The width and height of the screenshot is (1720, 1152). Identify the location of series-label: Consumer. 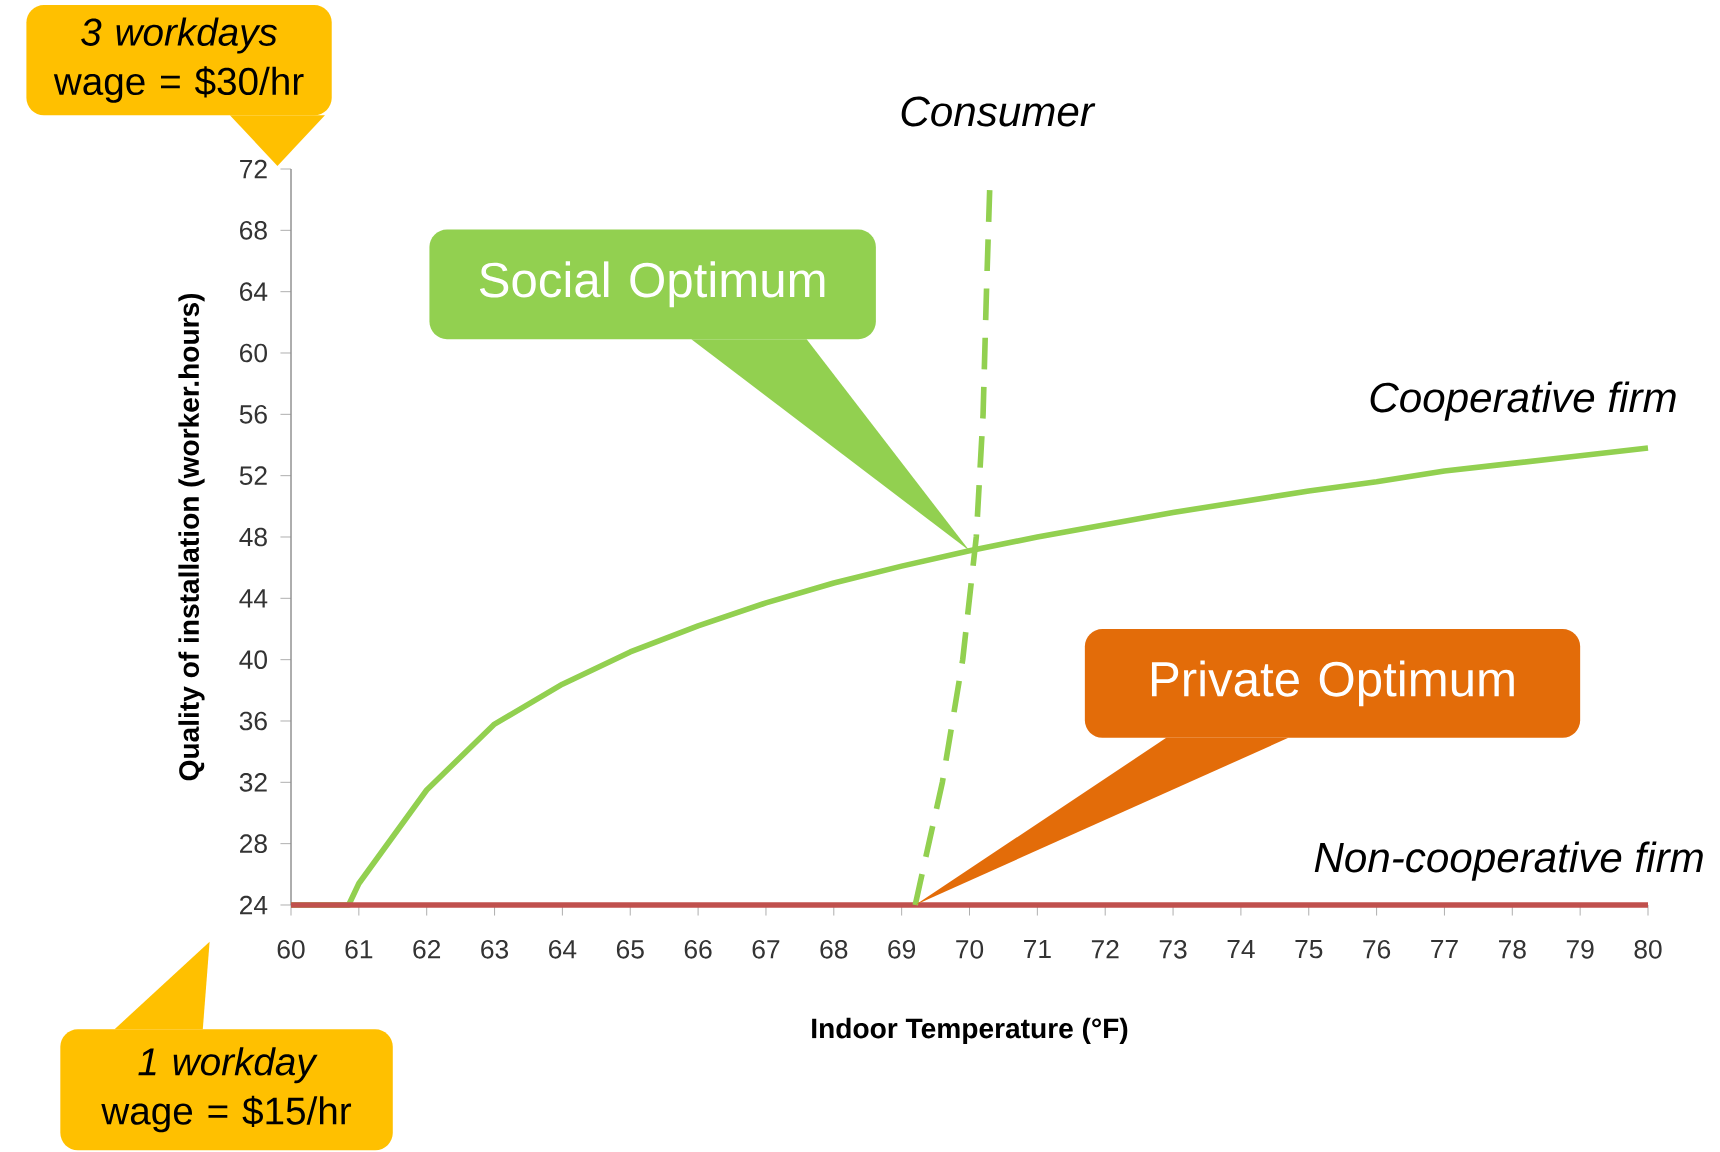
(998, 111).